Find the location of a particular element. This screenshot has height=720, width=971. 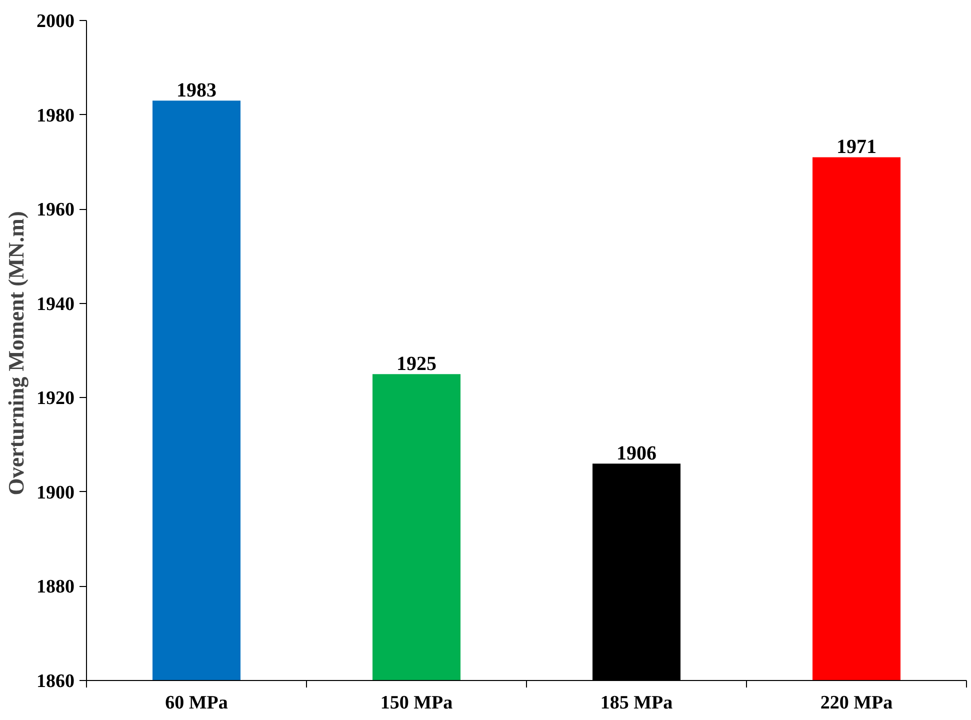

y-tick-label: 1940 is located at coordinates (55, 304).